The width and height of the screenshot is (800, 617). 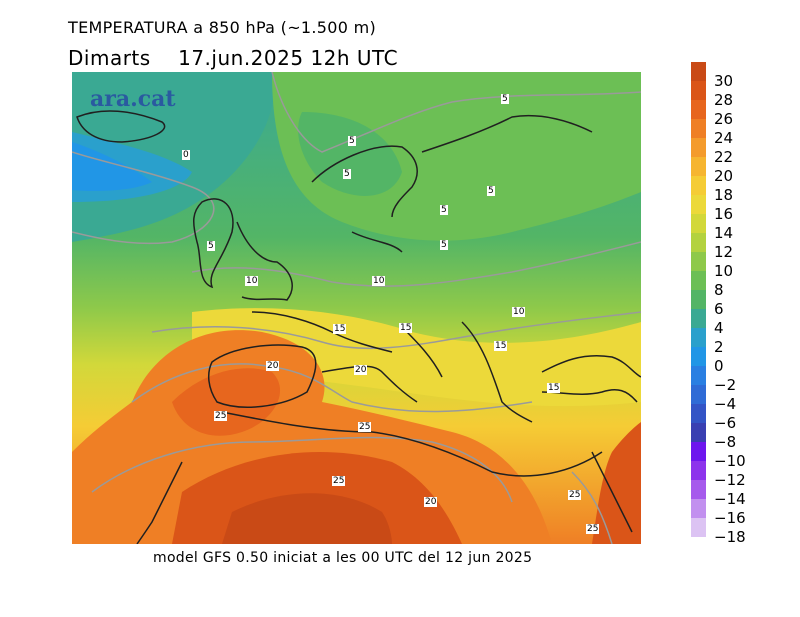 What do you see at coordinates (724, 214) in the screenshot?
I see `legend-label: 16` at bounding box center [724, 214].